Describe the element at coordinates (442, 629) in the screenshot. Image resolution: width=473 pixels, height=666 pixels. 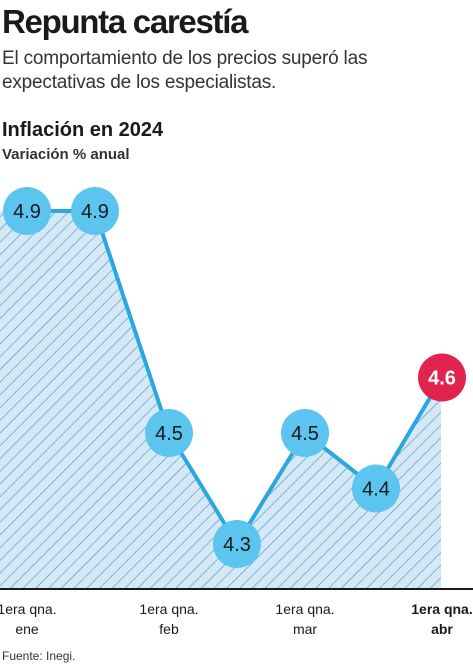
I see `x-tick-month-label: abr` at that location.